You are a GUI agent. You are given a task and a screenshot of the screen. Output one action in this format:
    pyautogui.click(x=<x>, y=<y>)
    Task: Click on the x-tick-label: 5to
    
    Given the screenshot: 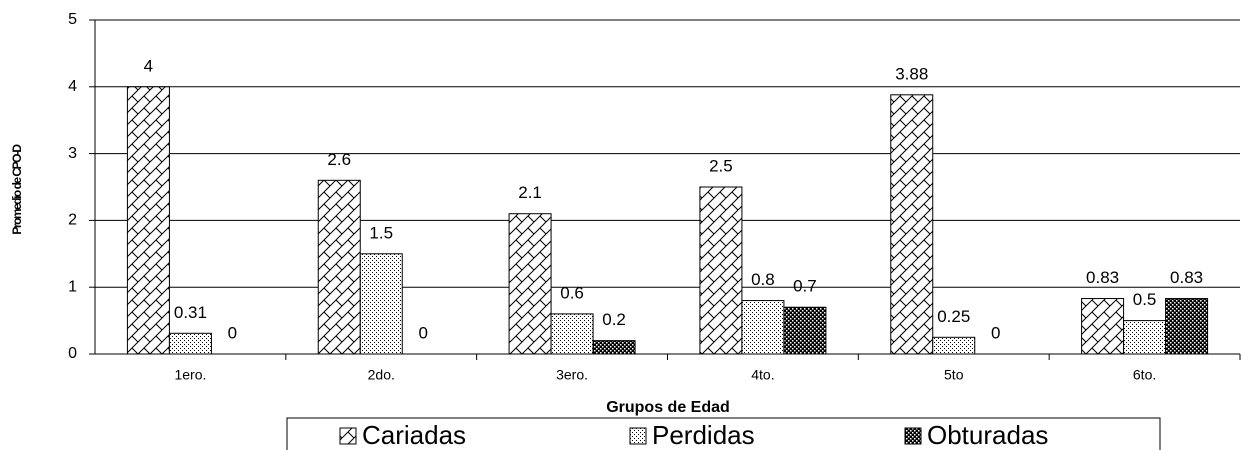 What is the action you would take?
    pyautogui.click(x=954, y=375)
    